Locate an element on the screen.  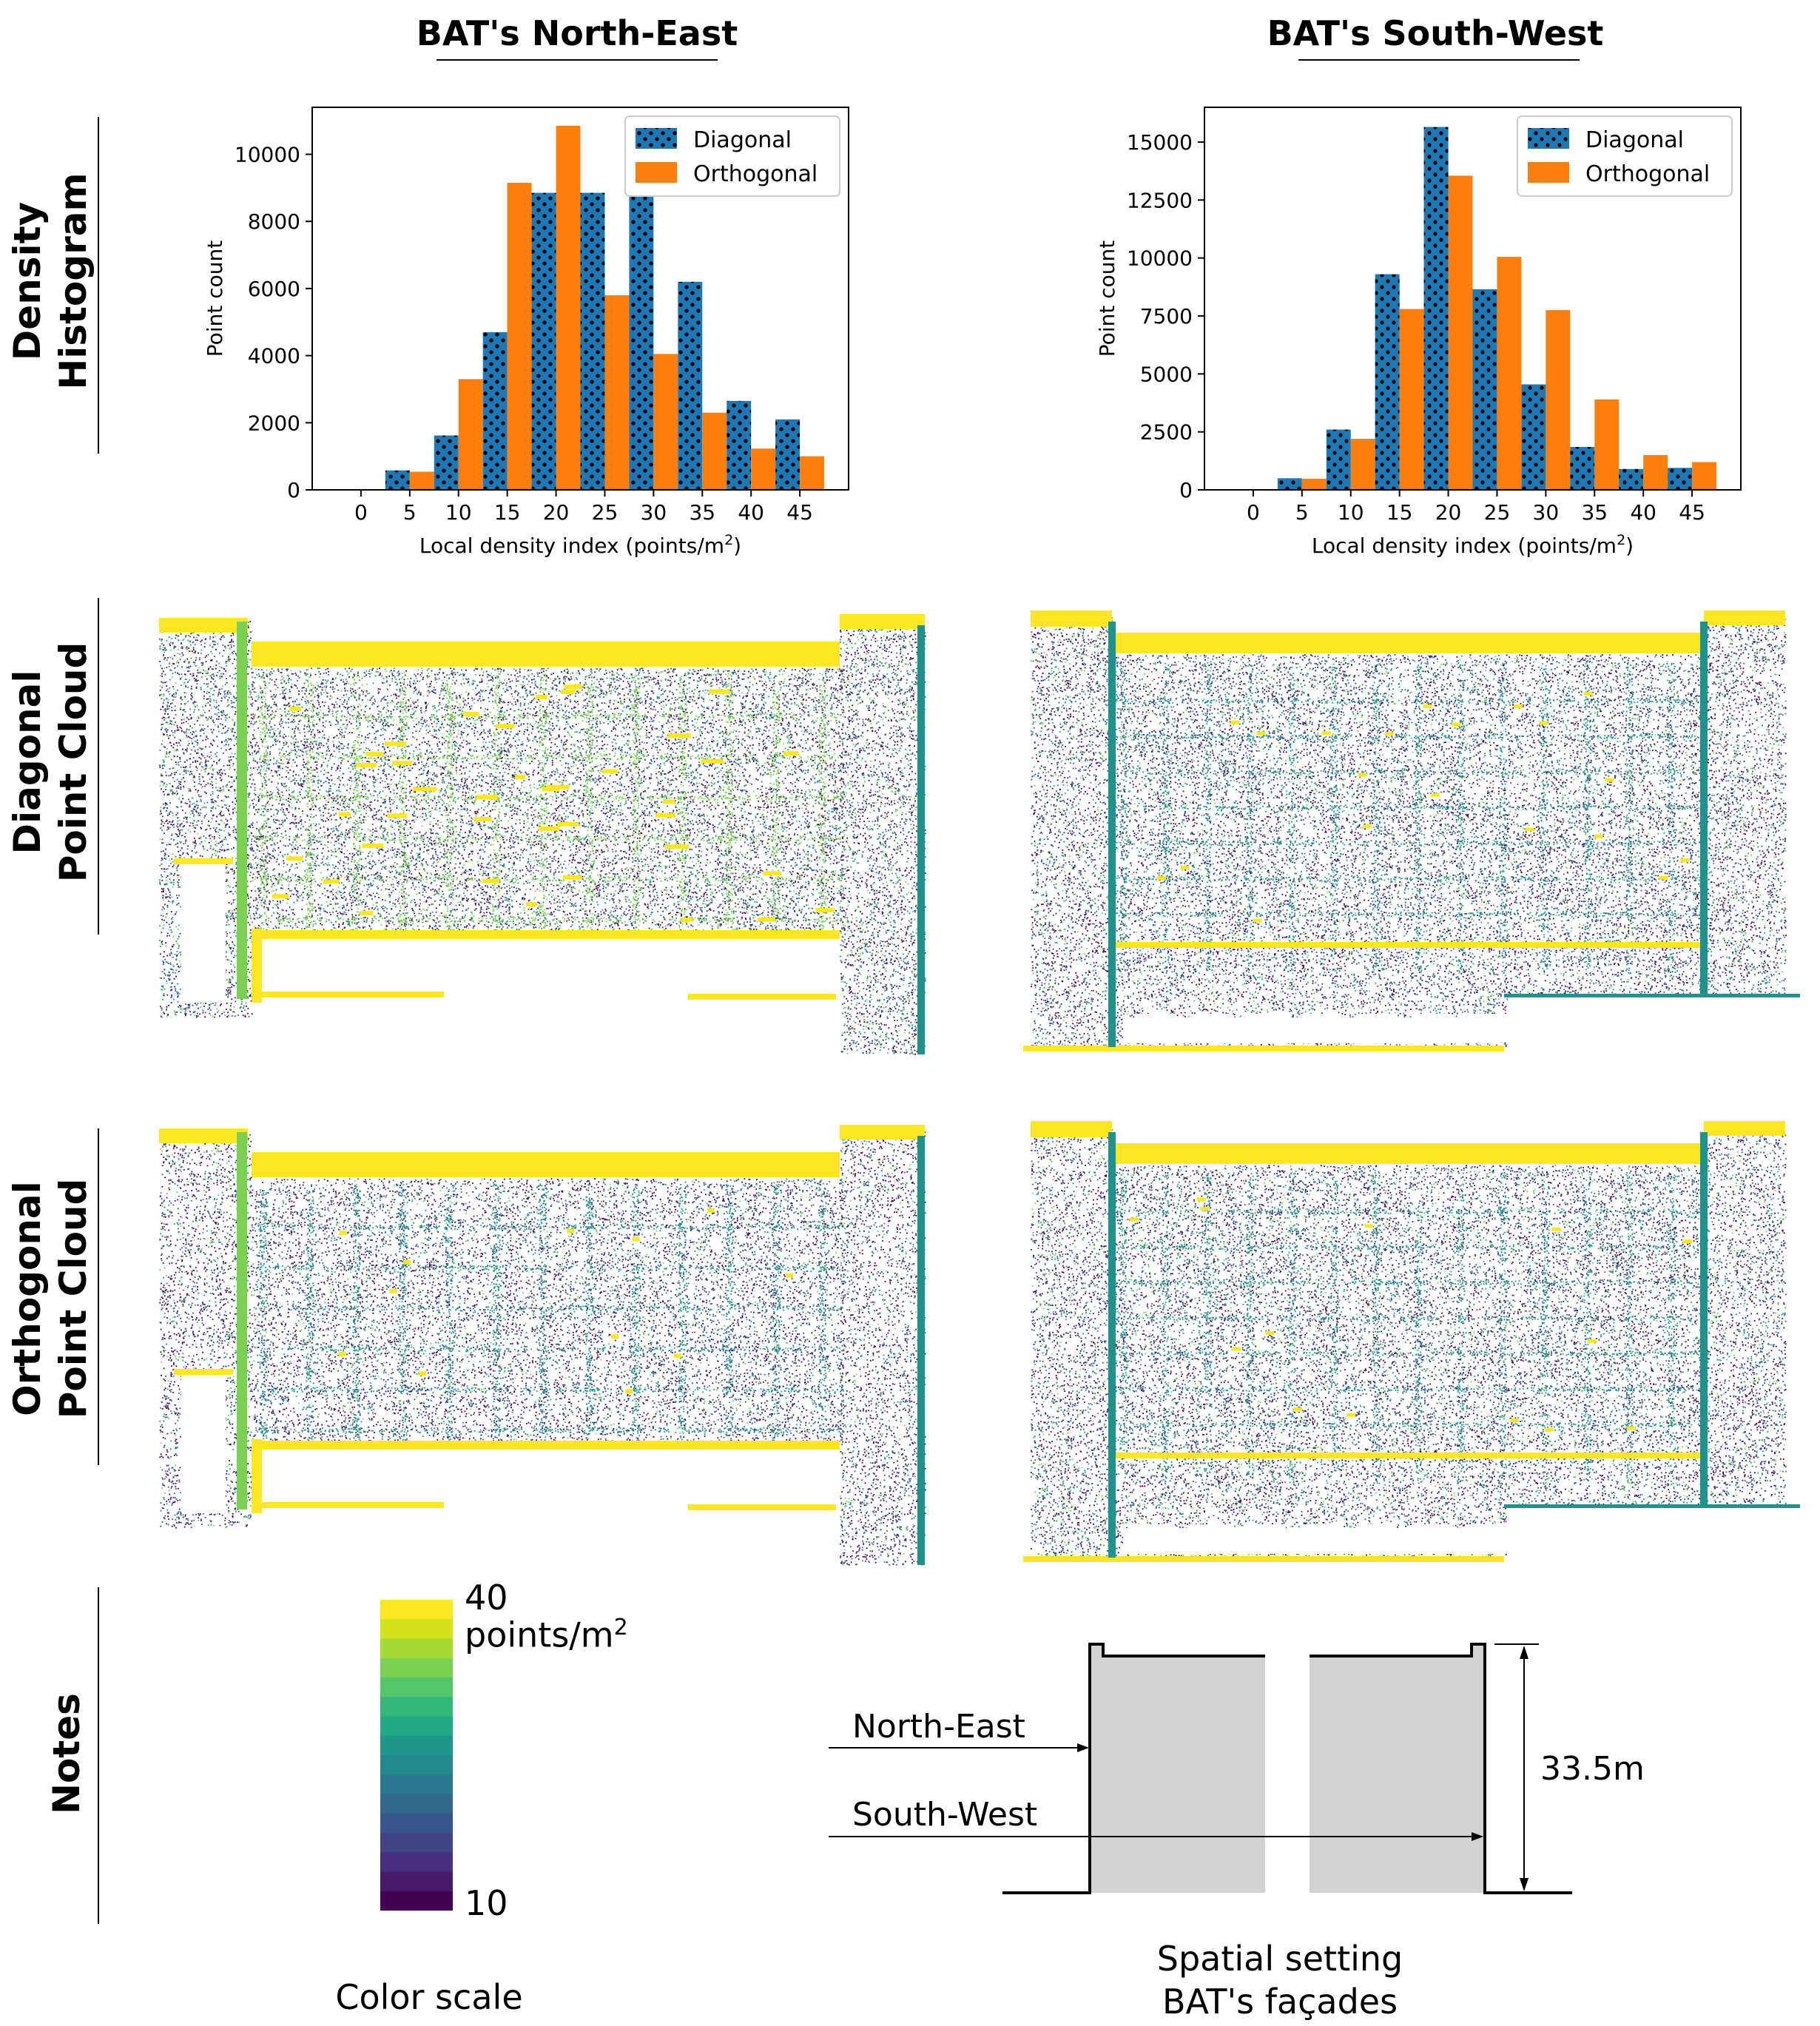
row-label-density-histogram: Density Histogram is located at coordinates (50, 280).